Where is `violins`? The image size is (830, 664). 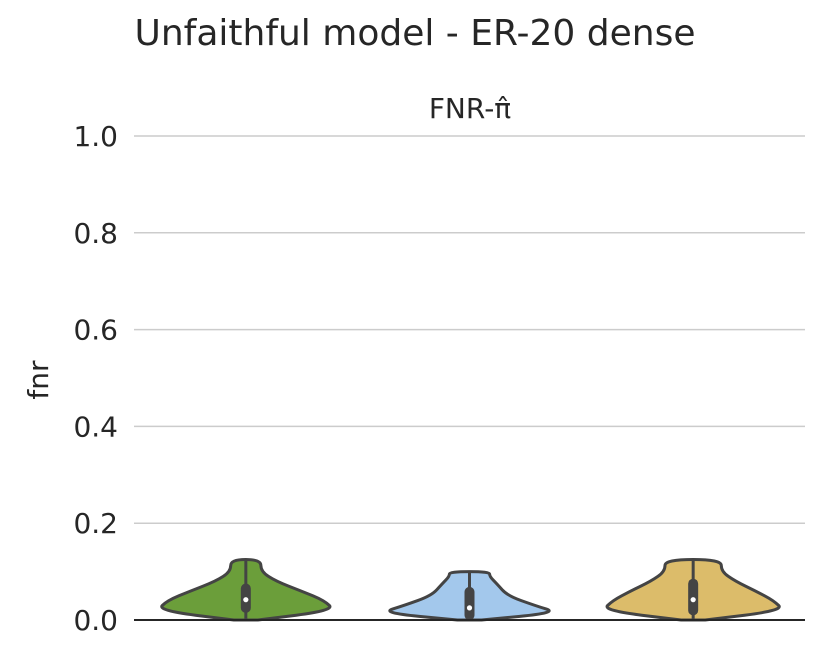
violins is located at coordinates (470, 590).